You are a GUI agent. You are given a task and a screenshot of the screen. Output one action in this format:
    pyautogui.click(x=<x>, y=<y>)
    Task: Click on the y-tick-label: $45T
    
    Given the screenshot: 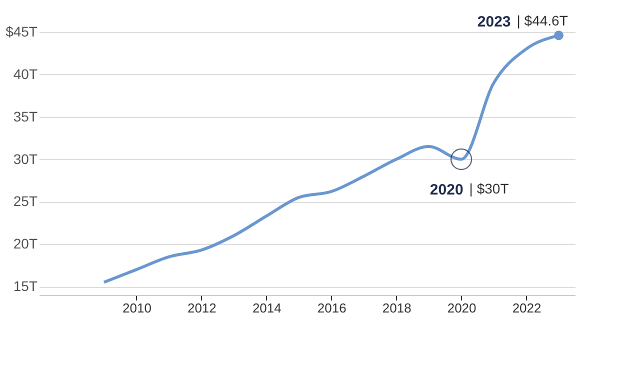 What is the action you would take?
    pyautogui.click(x=22, y=32)
    